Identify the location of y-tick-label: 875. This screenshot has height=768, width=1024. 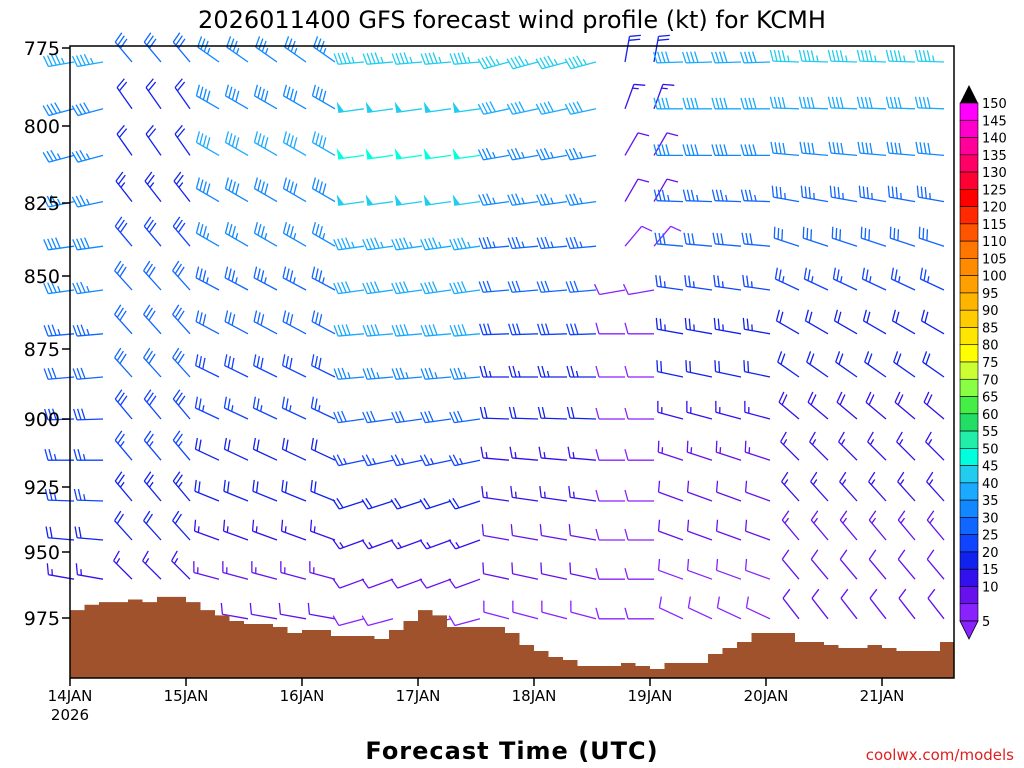
(42, 350).